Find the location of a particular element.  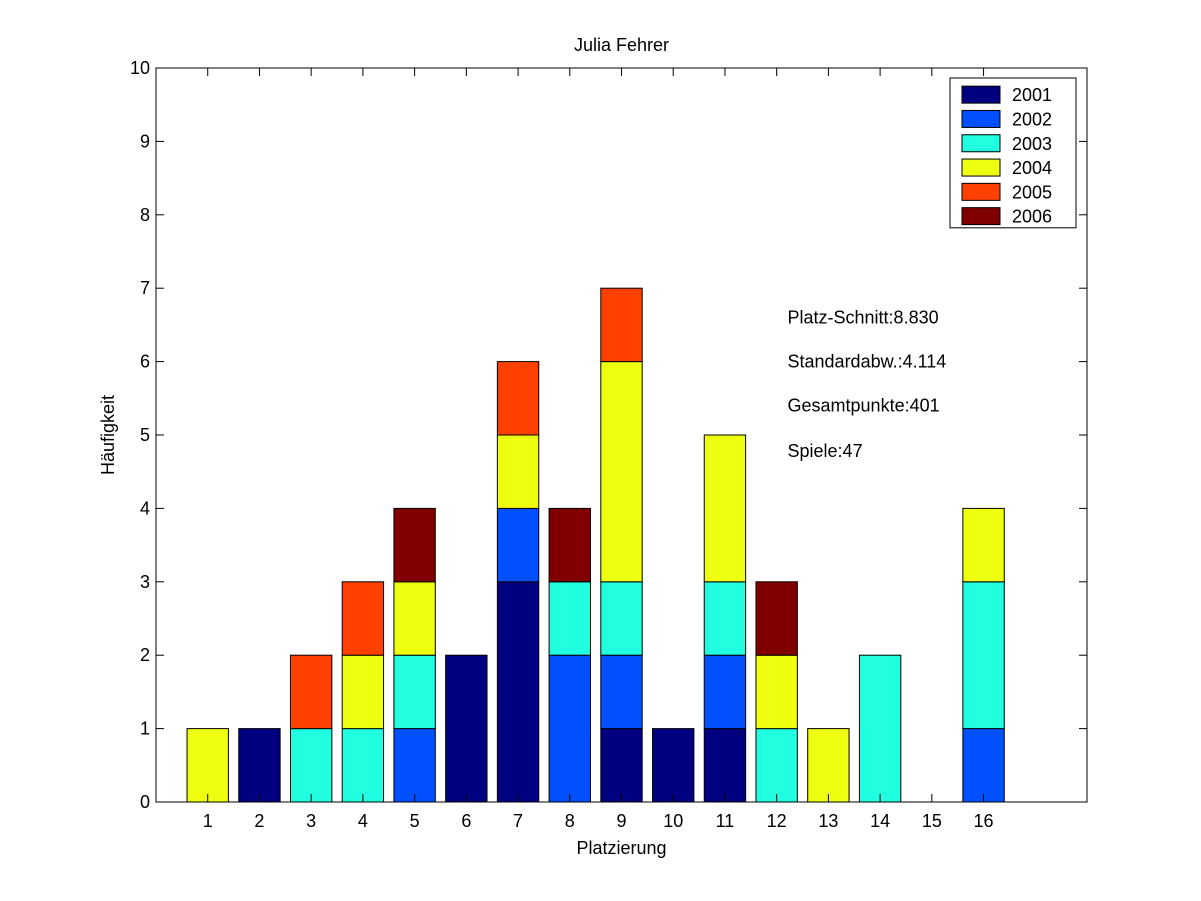

y-axis-label: Häufigkeit is located at coordinates (108, 435).